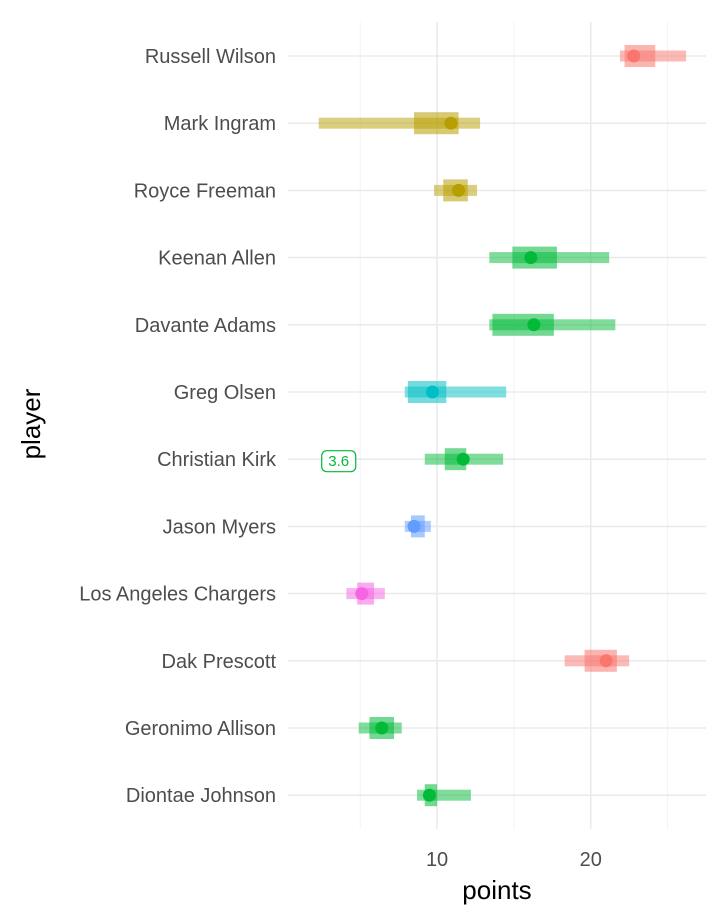 This screenshot has width=720, height=921. Describe the element at coordinates (31, 423) in the screenshot. I see `y-axis-title: player` at that location.